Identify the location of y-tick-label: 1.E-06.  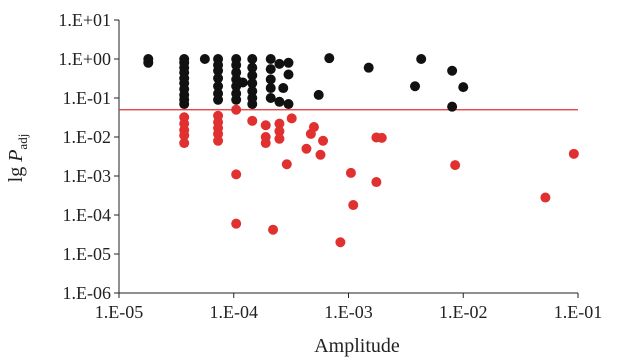
(87, 293).